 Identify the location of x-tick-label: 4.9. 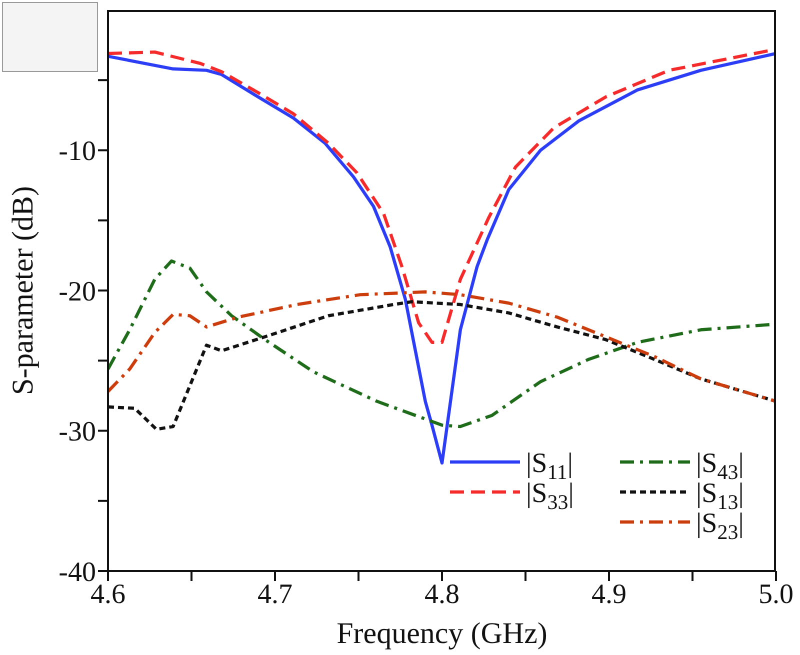
(609, 594).